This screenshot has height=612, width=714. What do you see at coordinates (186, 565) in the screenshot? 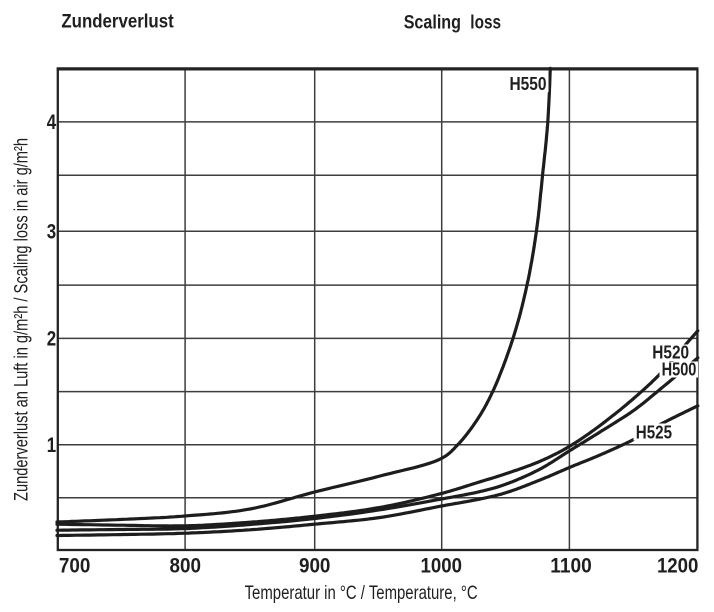
I see `svg-text: 800` at bounding box center [186, 565].